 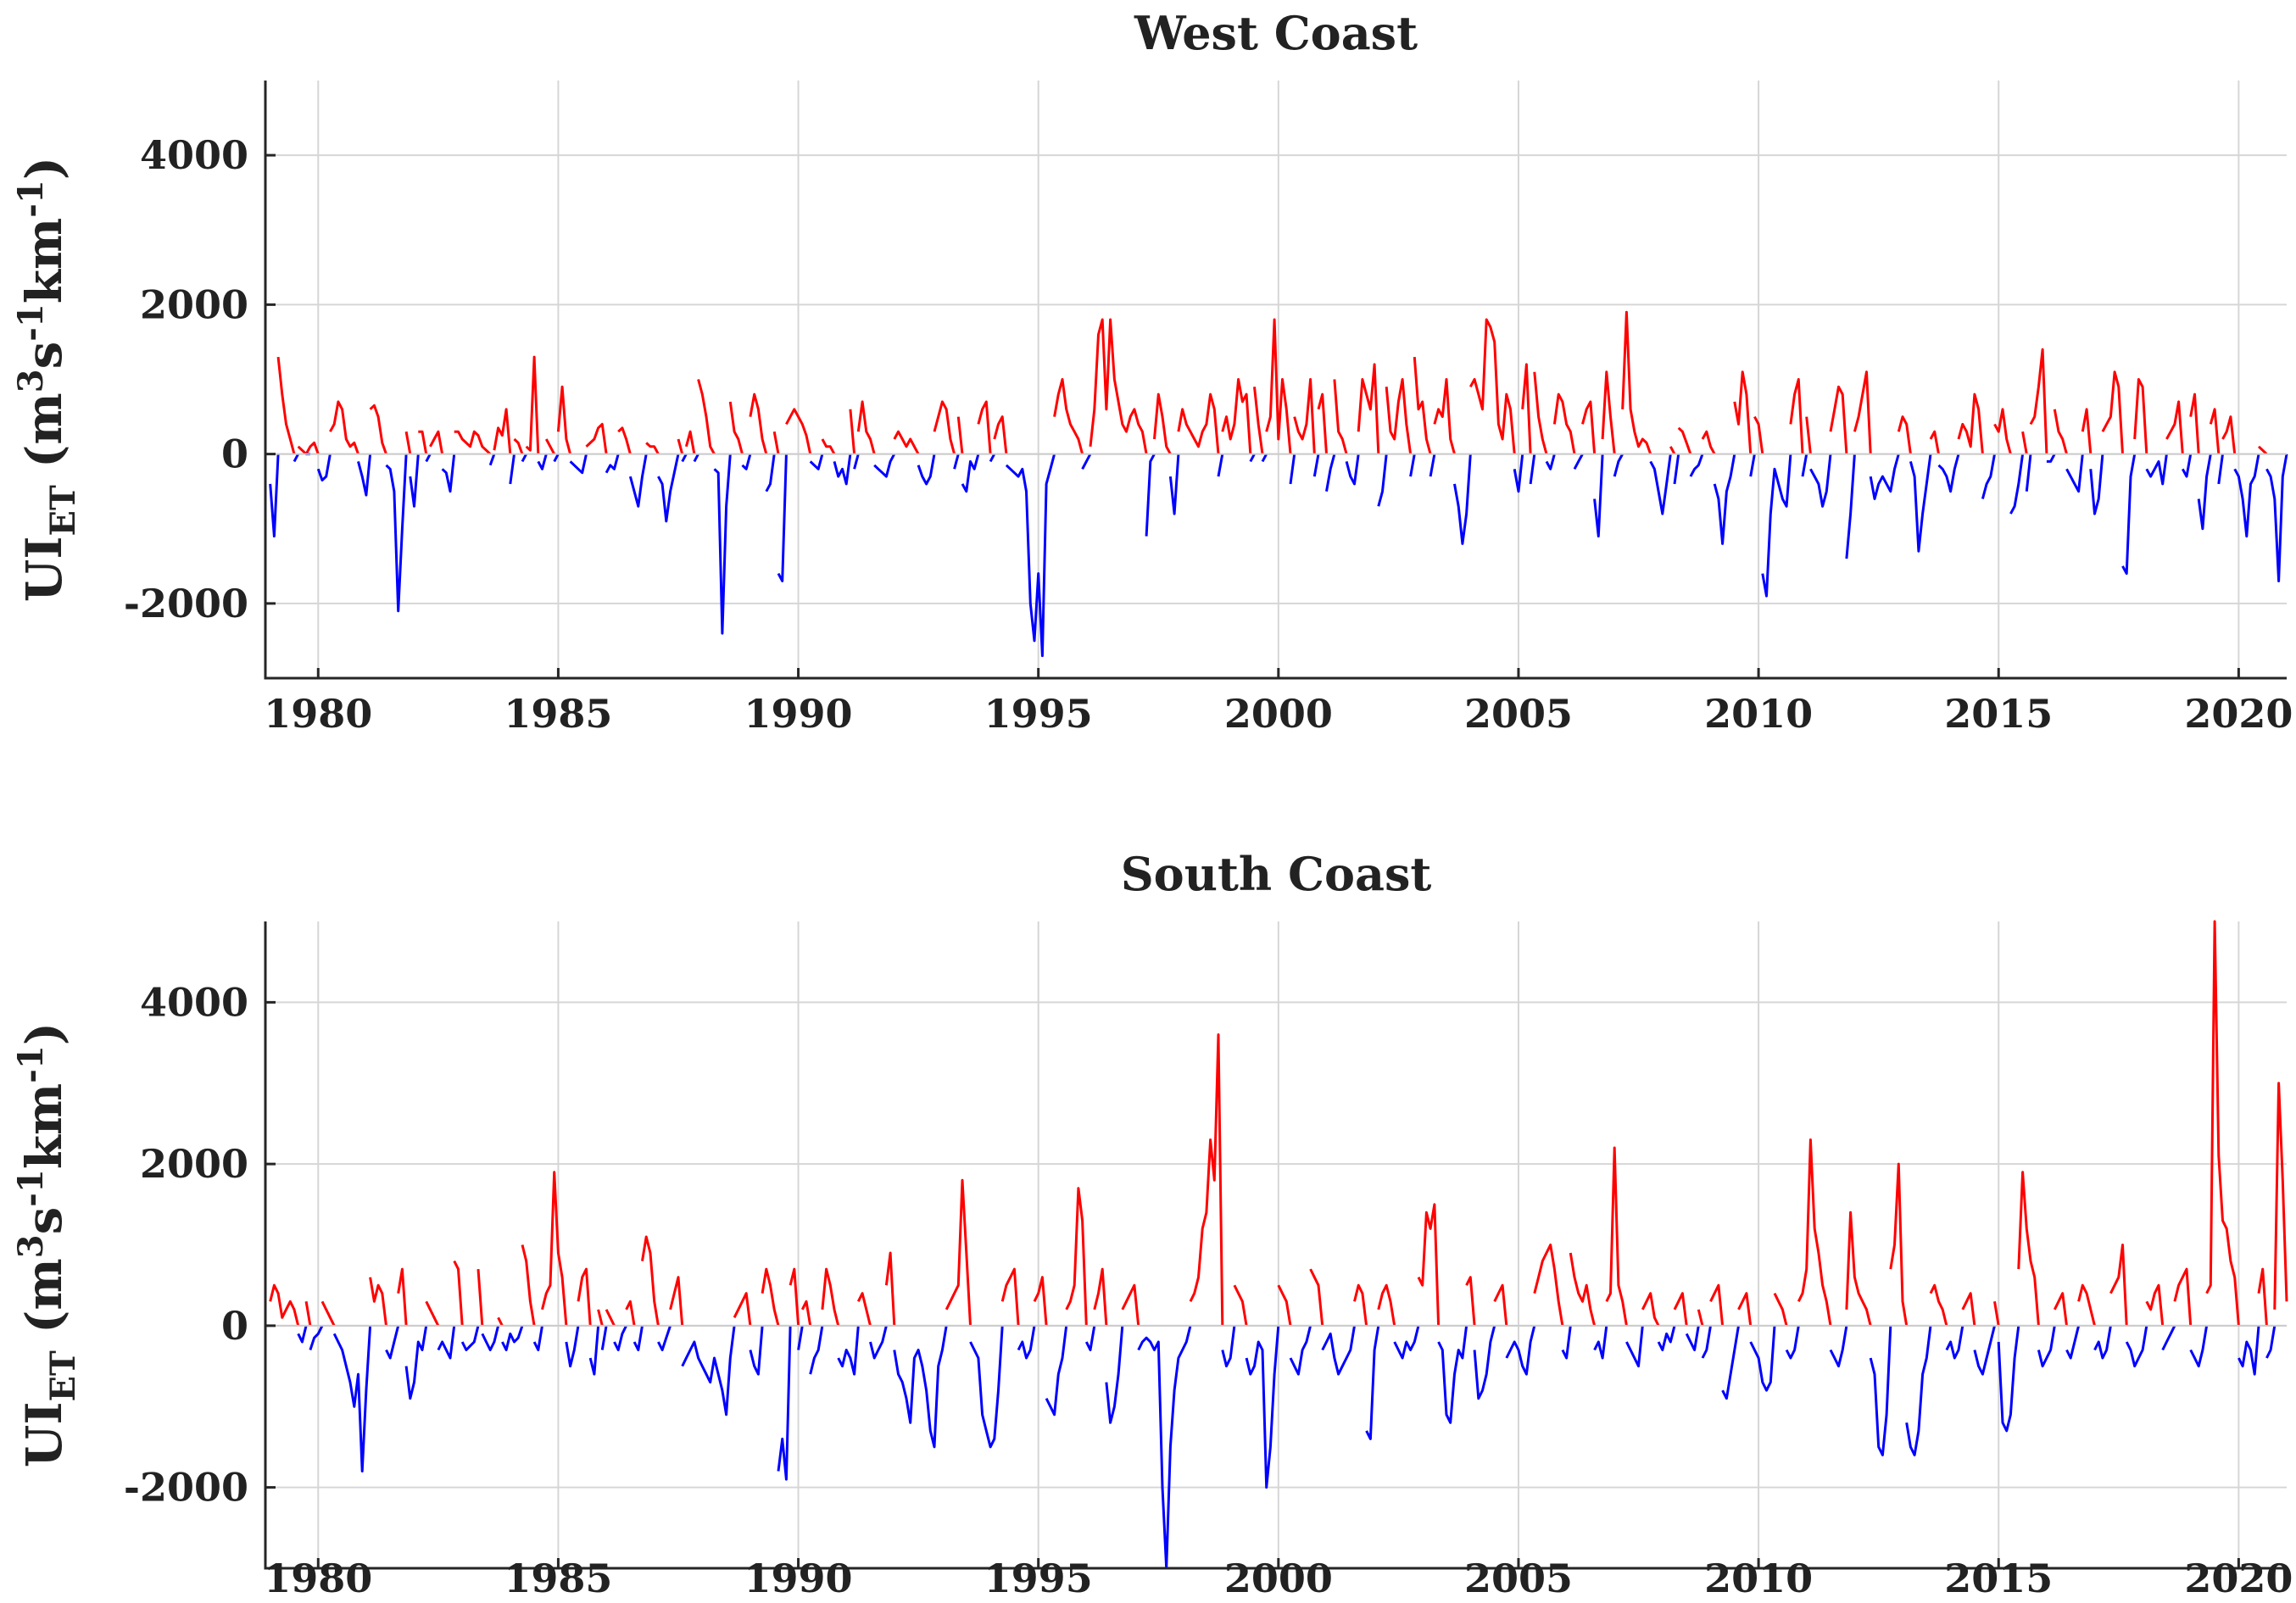 I want to click on chart-title: West Coast, so click(x=1276, y=33).